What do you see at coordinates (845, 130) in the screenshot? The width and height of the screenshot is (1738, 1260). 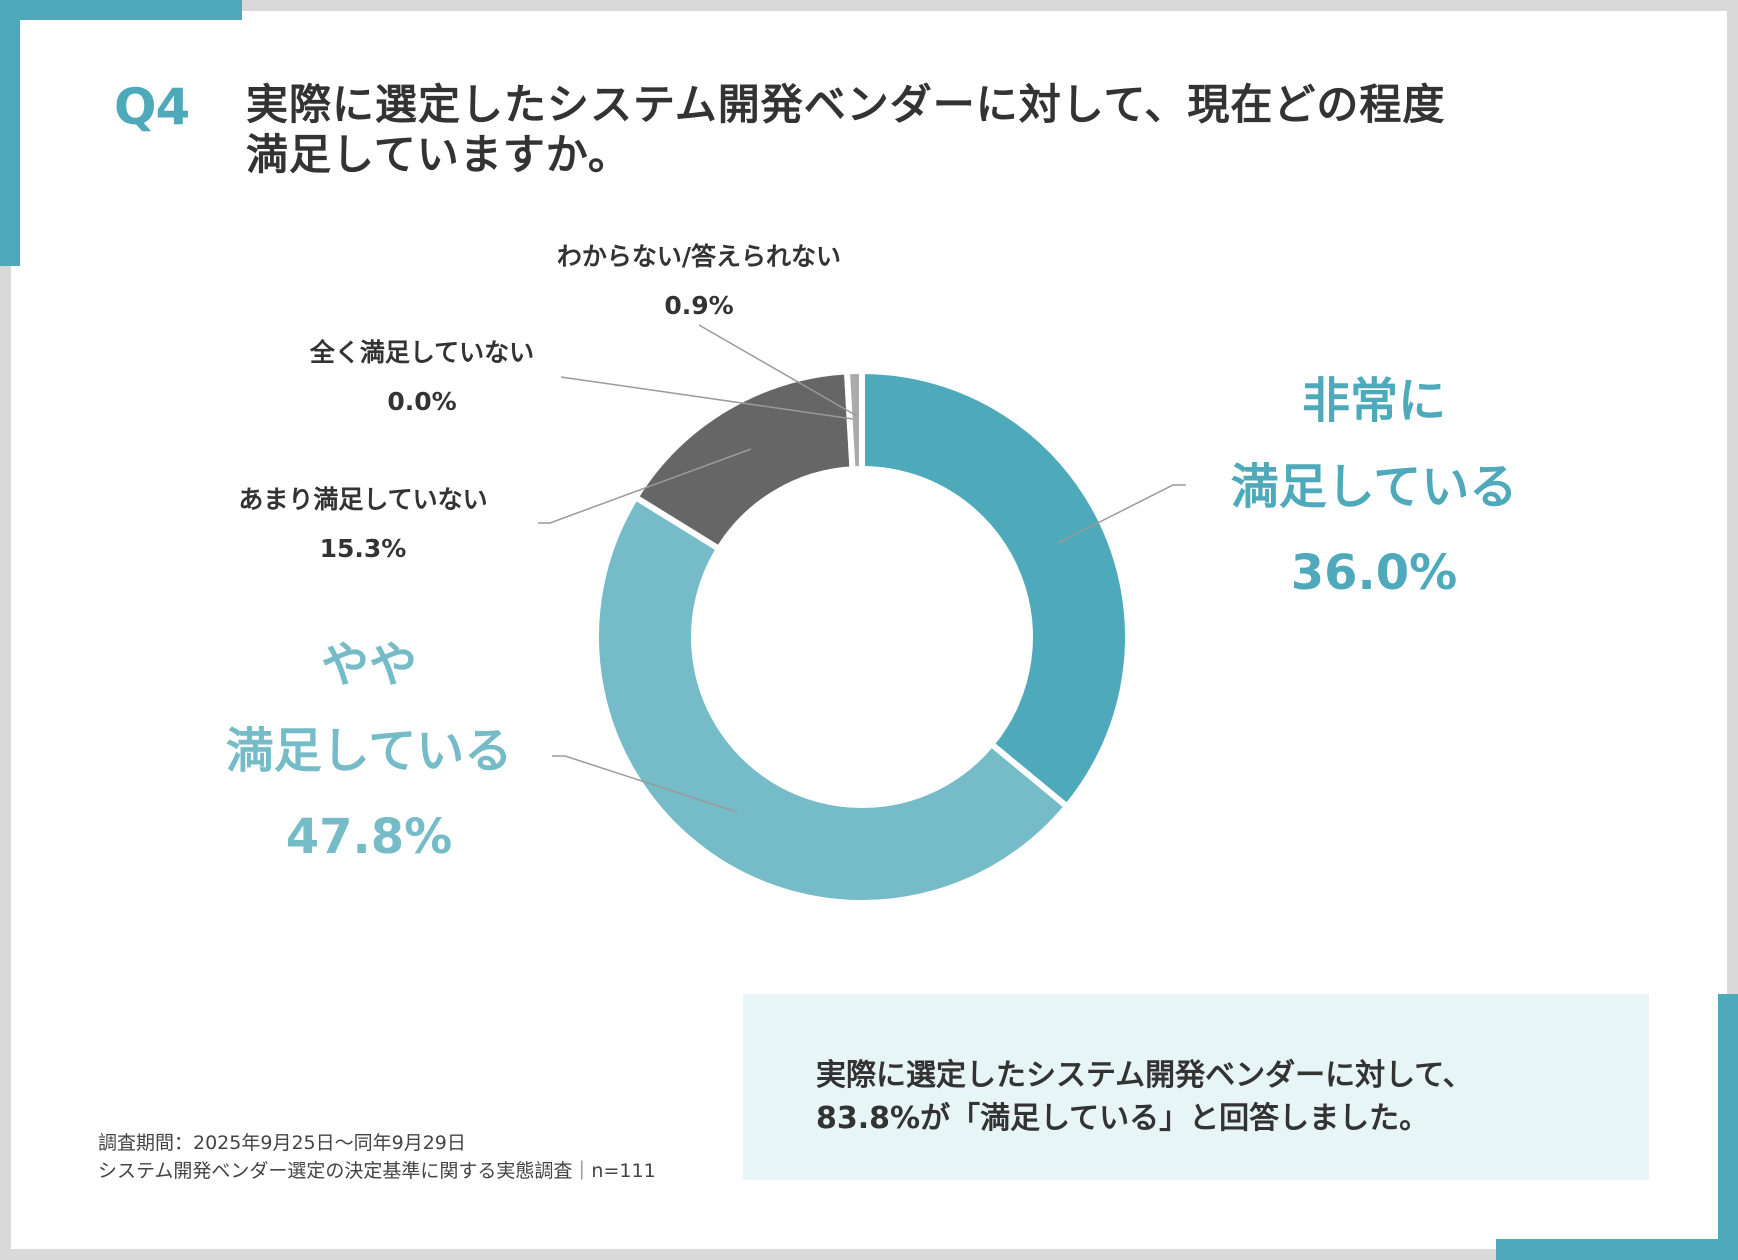 I see `question-title: 実際に選定したシステム開発ベンダーに対して、現在どの程度 満足していますか。` at bounding box center [845, 130].